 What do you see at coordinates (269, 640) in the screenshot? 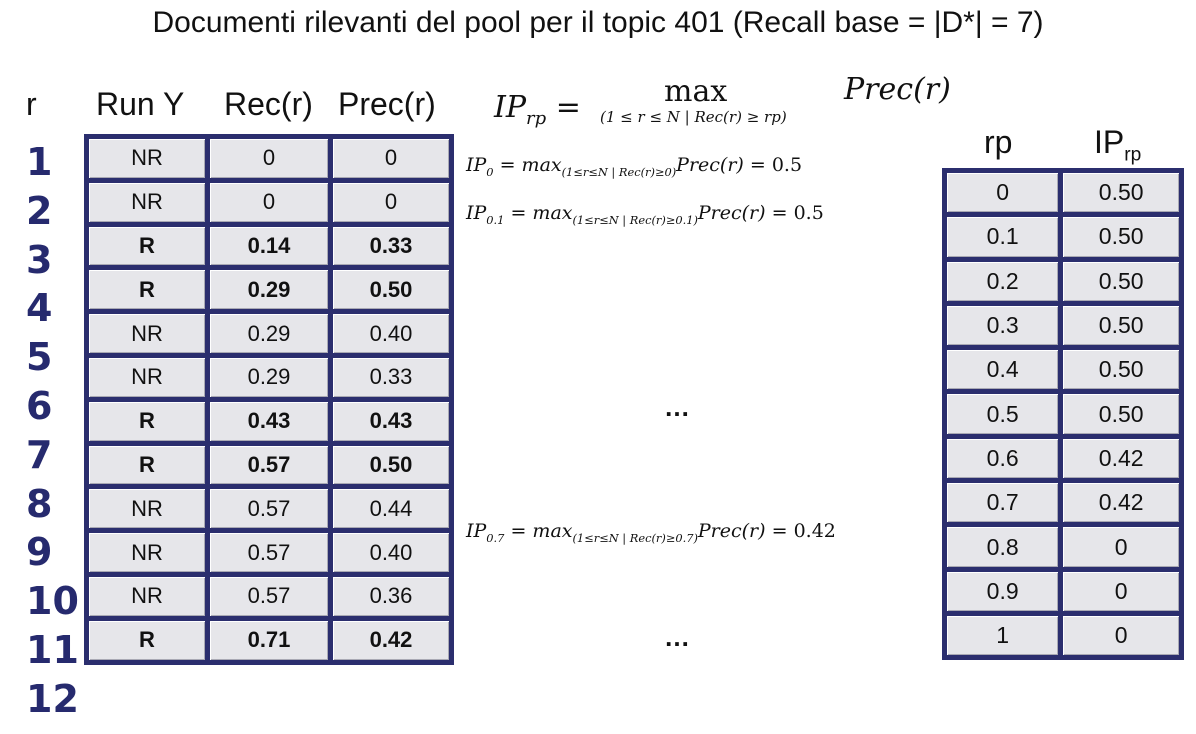
I see `recall-cell: 0.71` at bounding box center [269, 640].